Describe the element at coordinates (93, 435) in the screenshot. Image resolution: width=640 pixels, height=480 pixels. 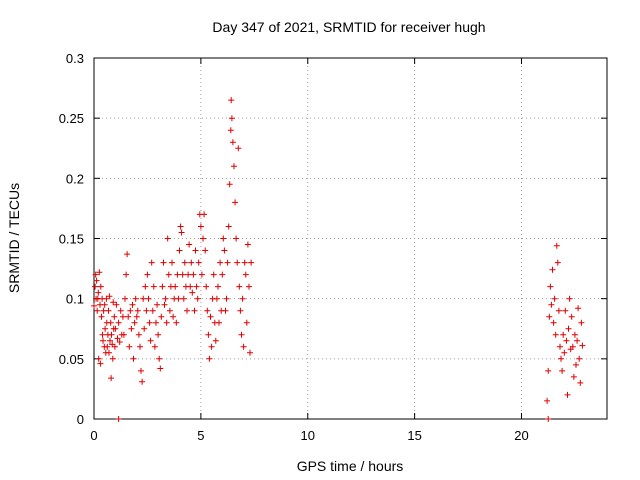
I see `x-tick-label: 0` at that location.